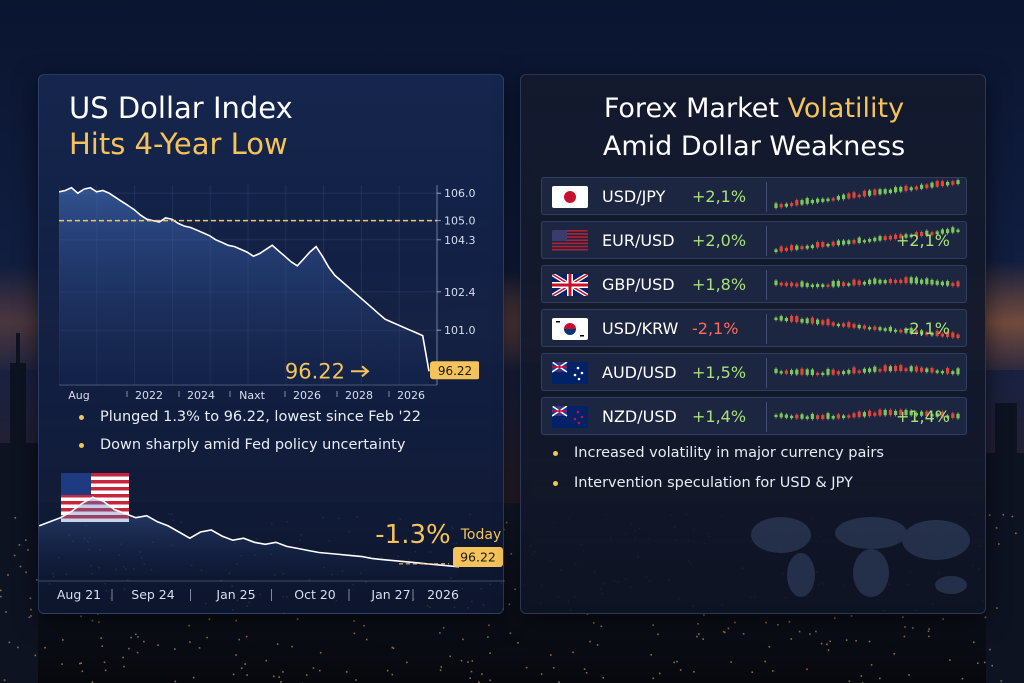 The height and width of the screenshot is (683, 1024). What do you see at coordinates (178, 144) in the screenshot?
I see `left-title-line2: Hits 4-Year Low` at bounding box center [178, 144].